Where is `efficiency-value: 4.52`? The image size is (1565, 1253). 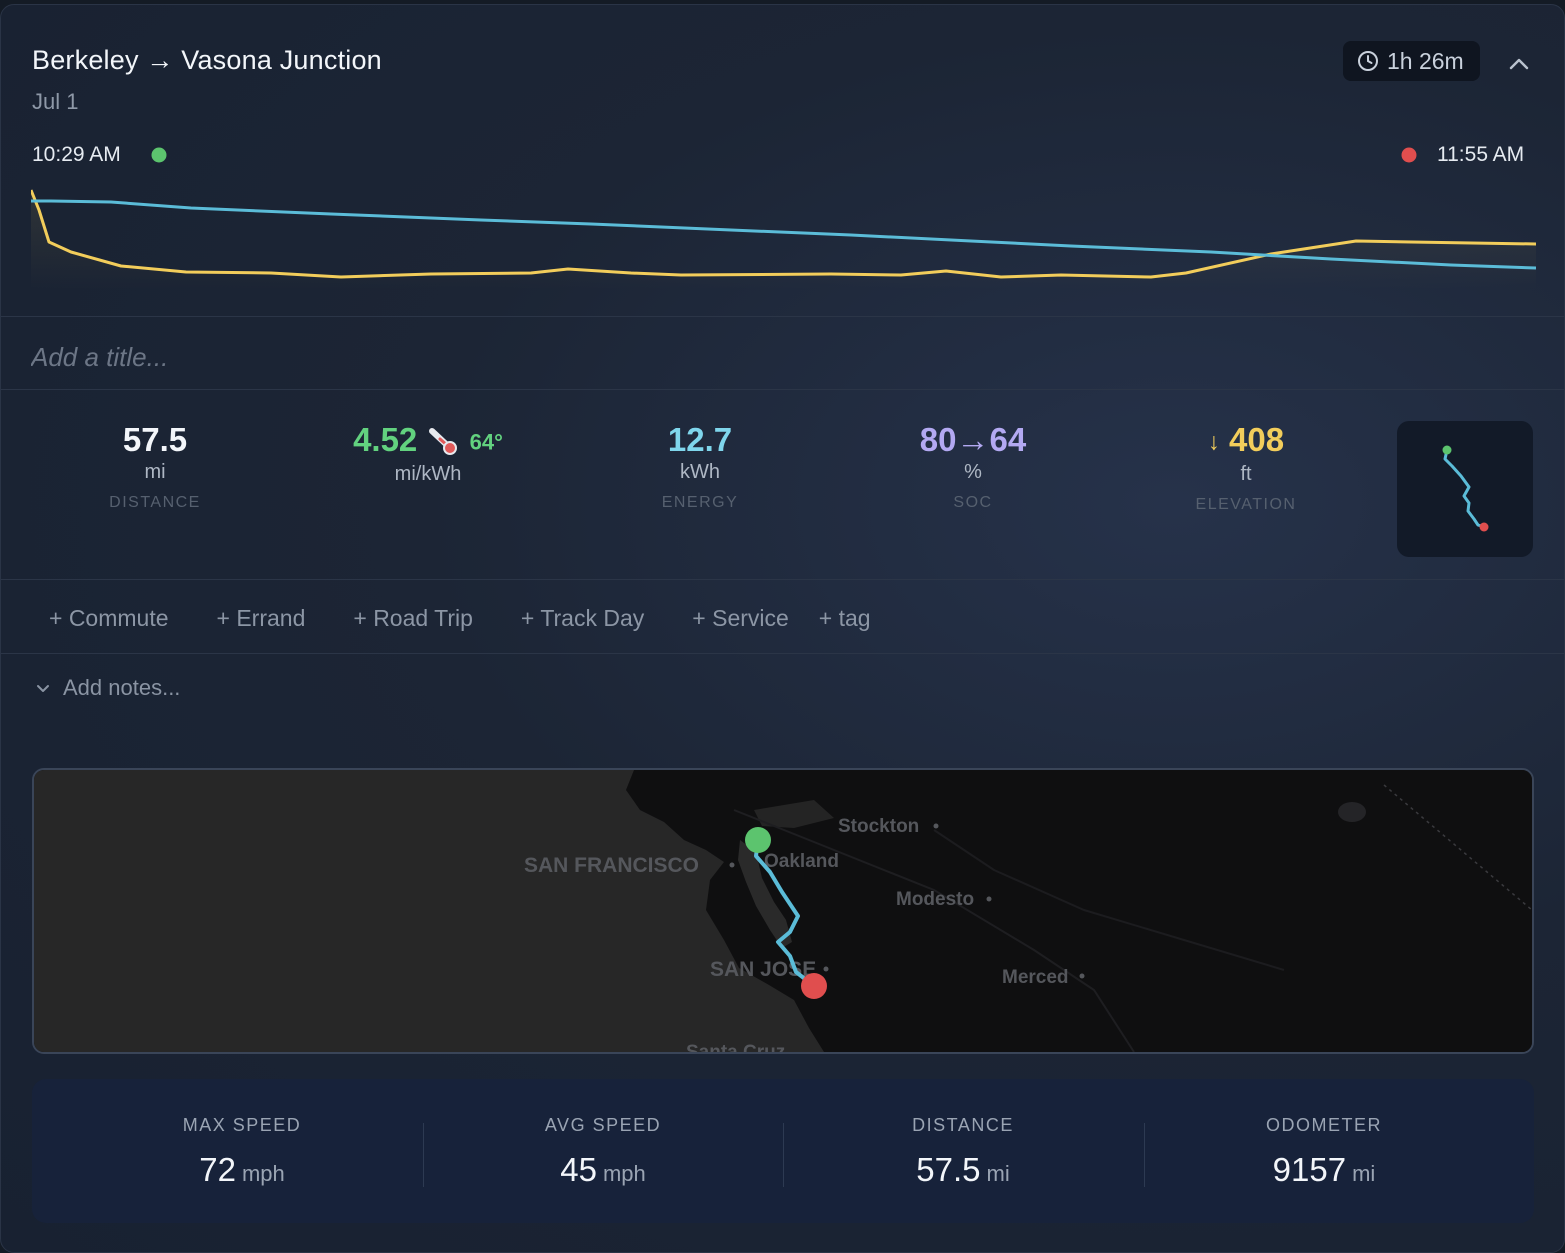
efficiency-value: 4.52 is located at coordinates (385, 439).